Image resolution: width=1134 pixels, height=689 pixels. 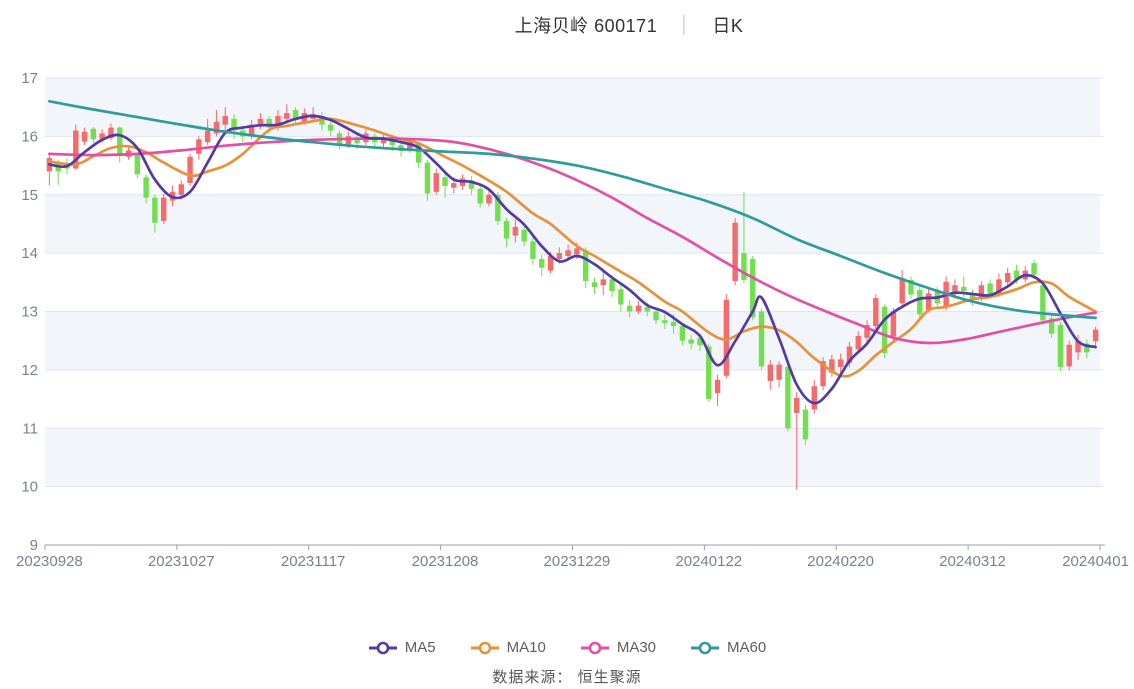 What do you see at coordinates (728, 26) in the screenshot?
I see `title-period: 日K` at bounding box center [728, 26].